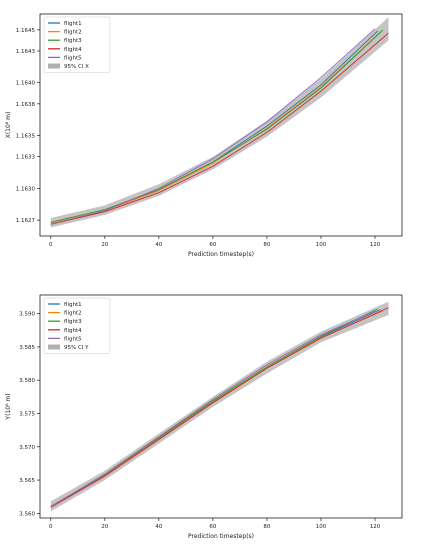 This screenshot has width=428, height=550. Describe the element at coordinates (27, 448) in the screenshot. I see `y-tick-label: 3.570` at that location.